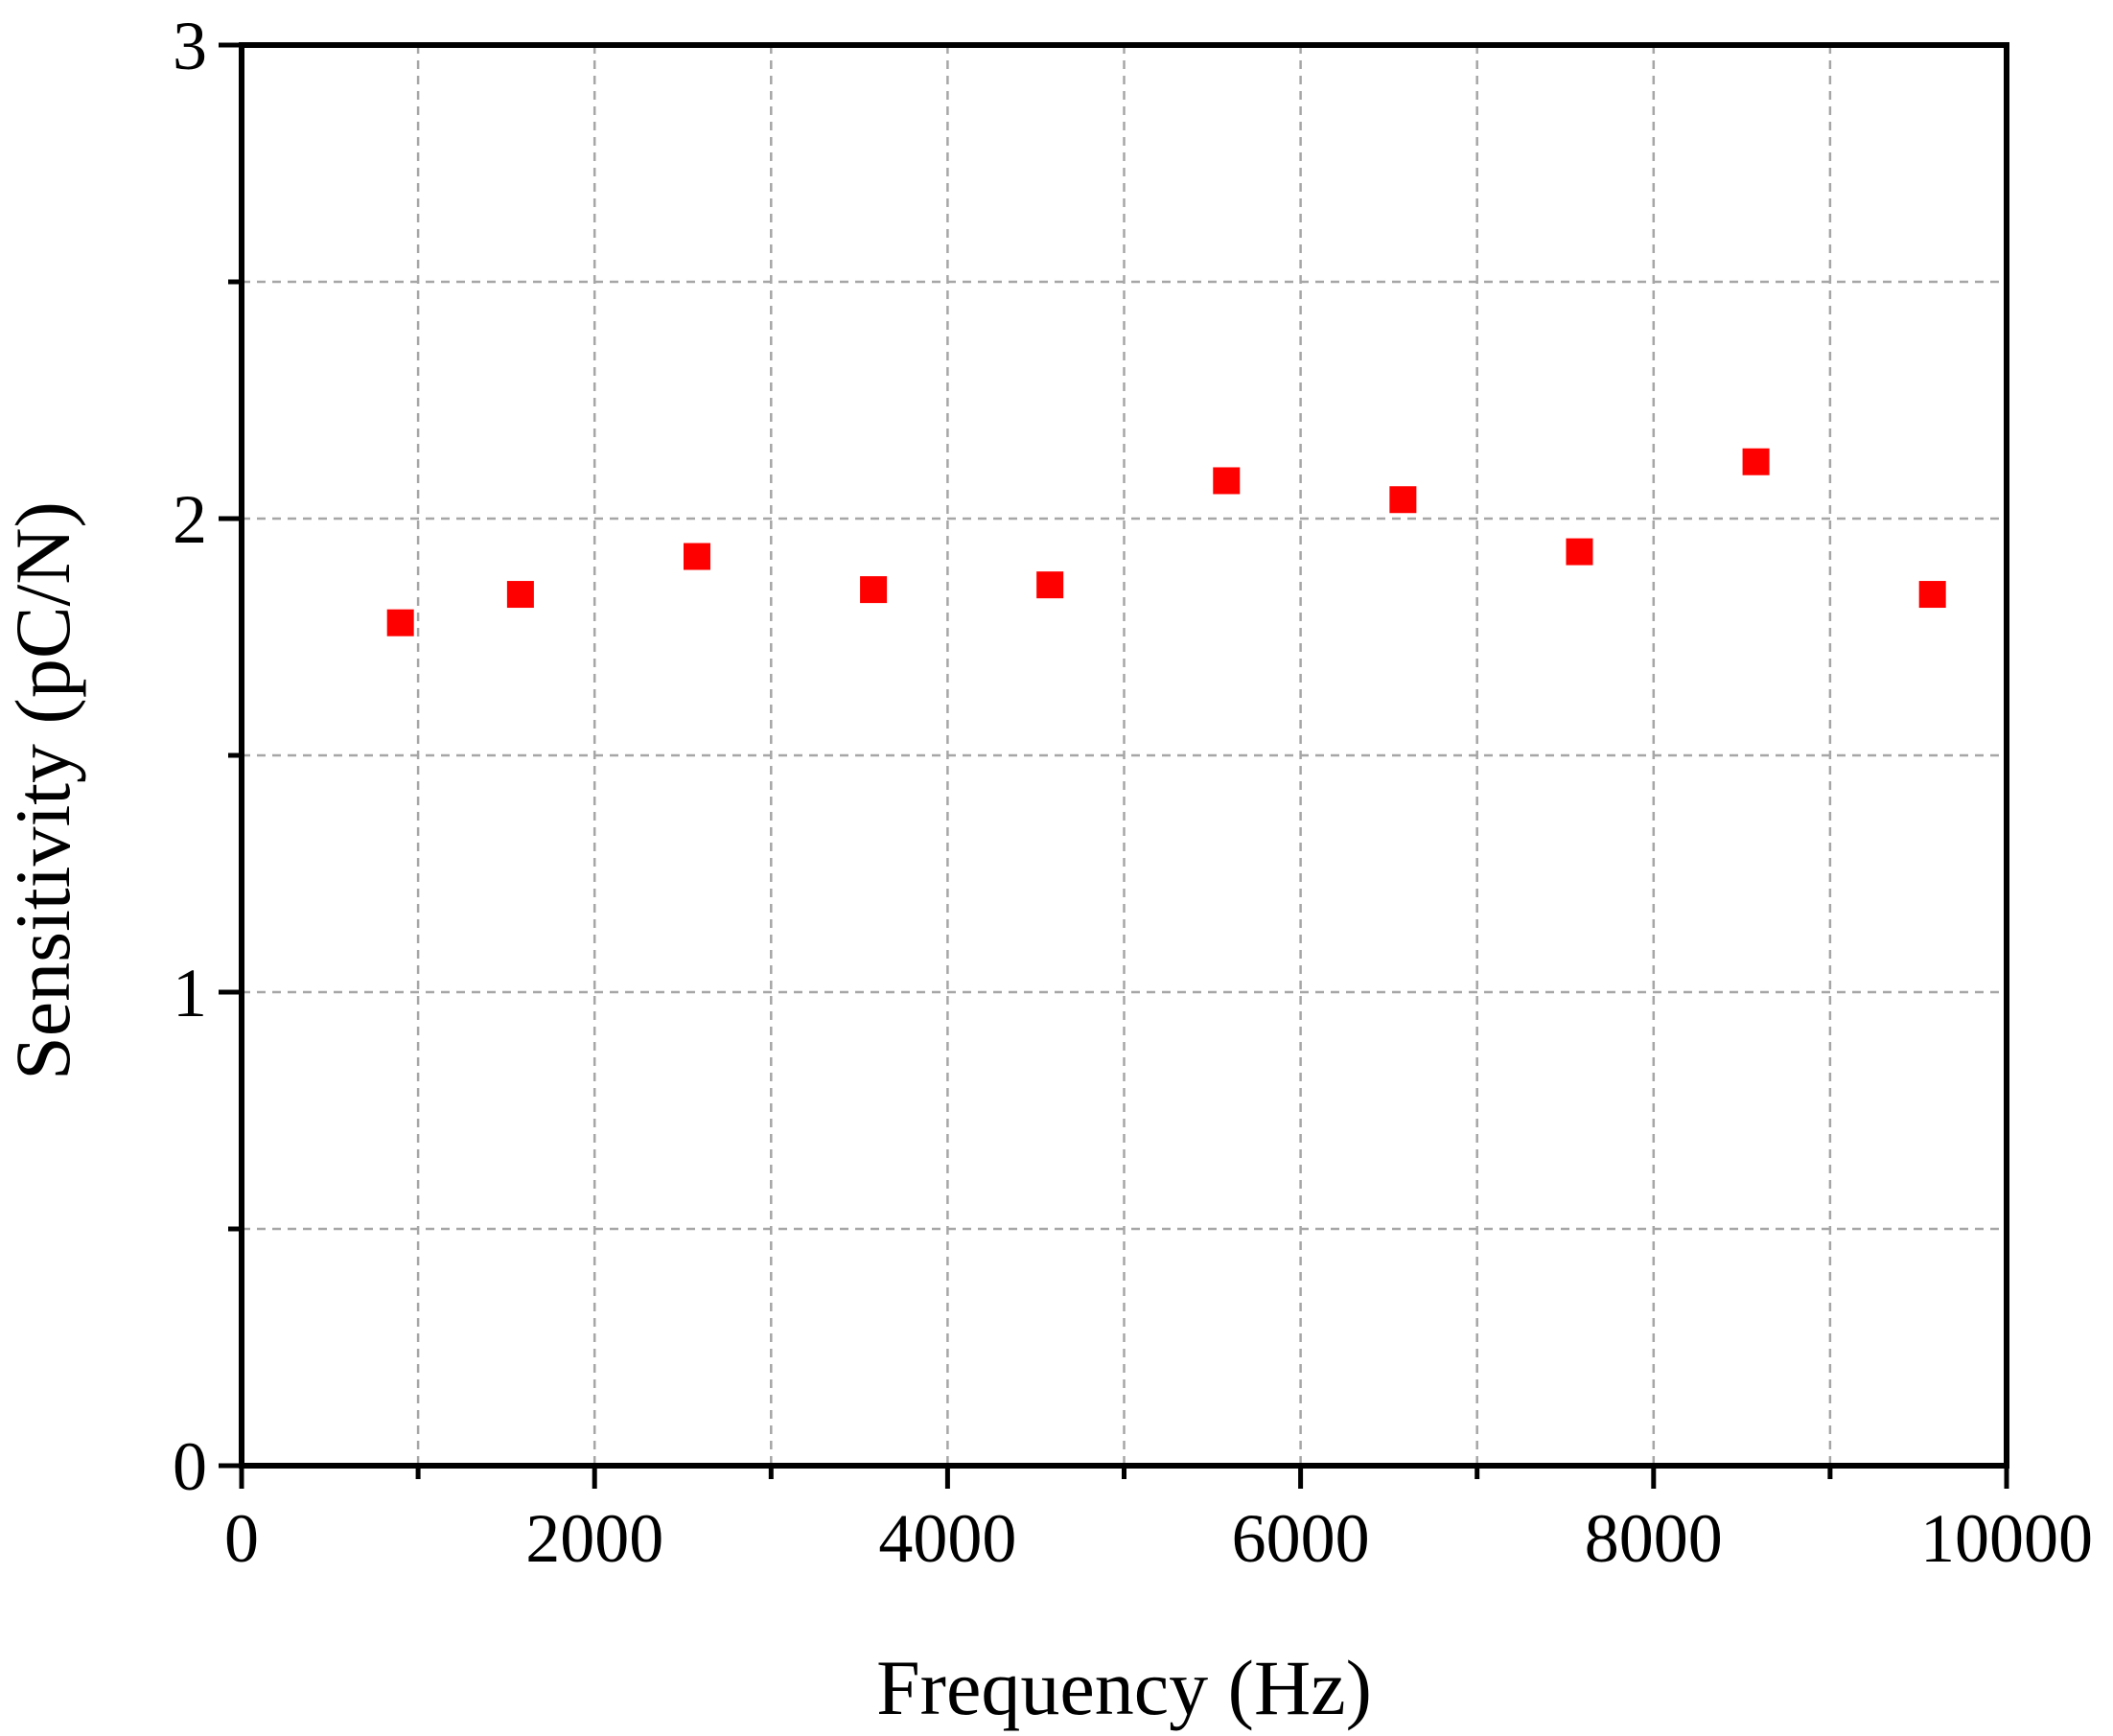 Image resolution: width=2113 pixels, height=1736 pixels. I want to click on y-tick-label: 0, so click(190, 1466).